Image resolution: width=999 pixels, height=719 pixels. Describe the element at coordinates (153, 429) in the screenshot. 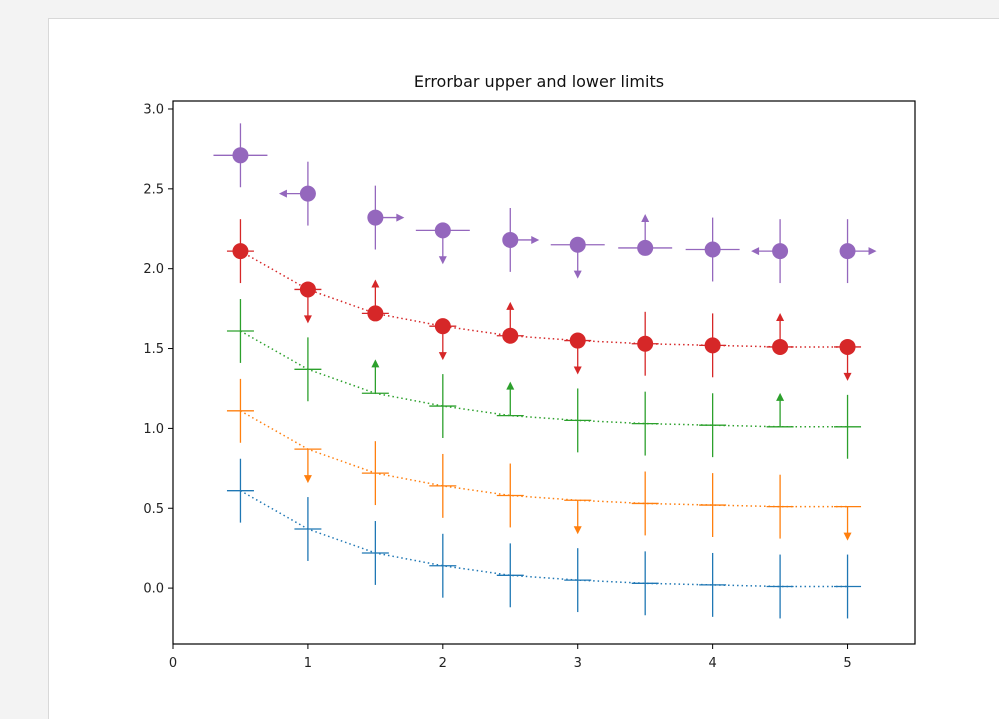

I see `y-tick-label: 1.0` at that location.